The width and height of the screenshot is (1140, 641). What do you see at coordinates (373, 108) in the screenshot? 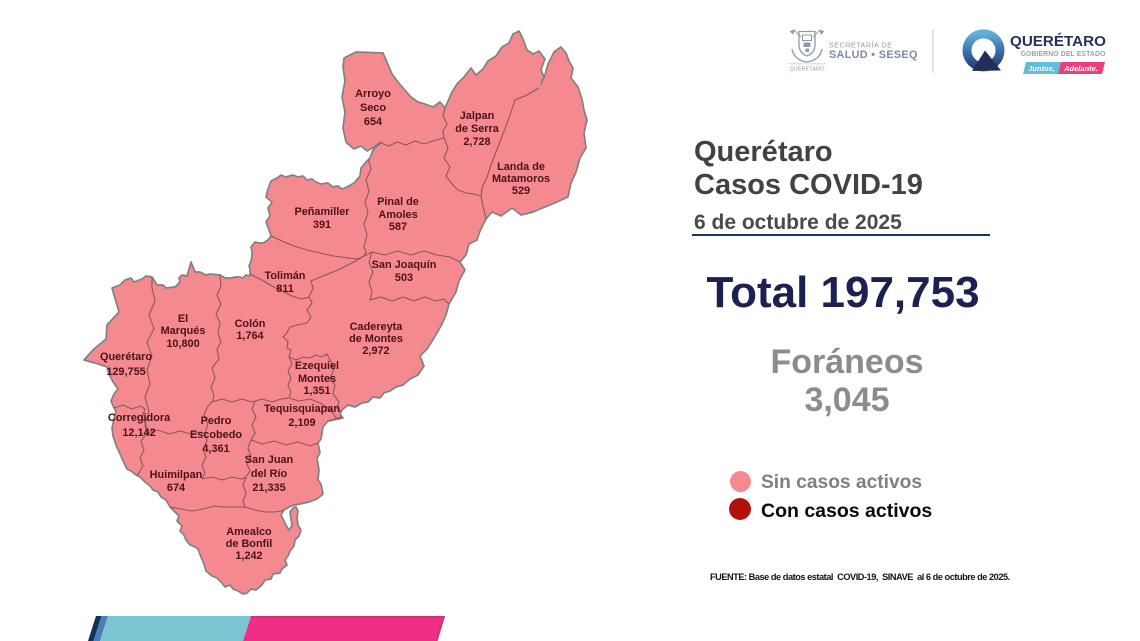
I see `svg-text: Seco` at bounding box center [373, 108].